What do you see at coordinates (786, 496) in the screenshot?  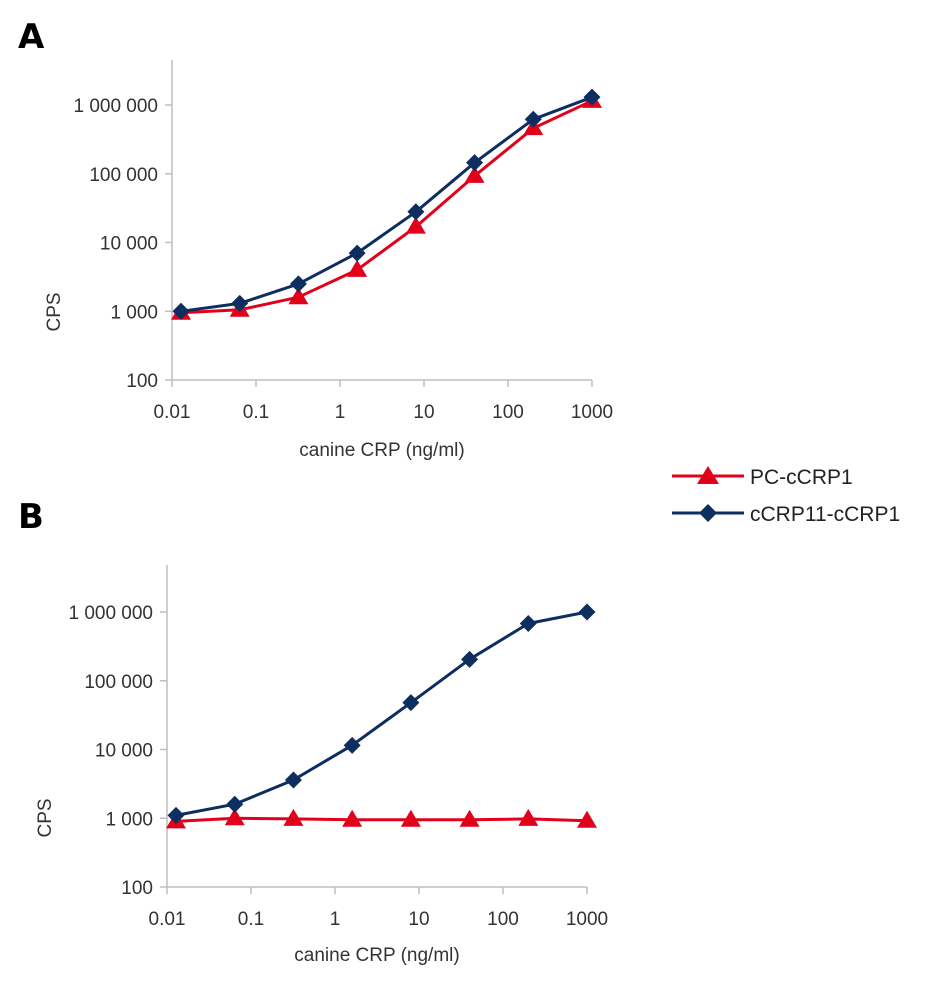 I see `legend: PC-cCRP1 cCRP11-cCRP1` at bounding box center [786, 496].